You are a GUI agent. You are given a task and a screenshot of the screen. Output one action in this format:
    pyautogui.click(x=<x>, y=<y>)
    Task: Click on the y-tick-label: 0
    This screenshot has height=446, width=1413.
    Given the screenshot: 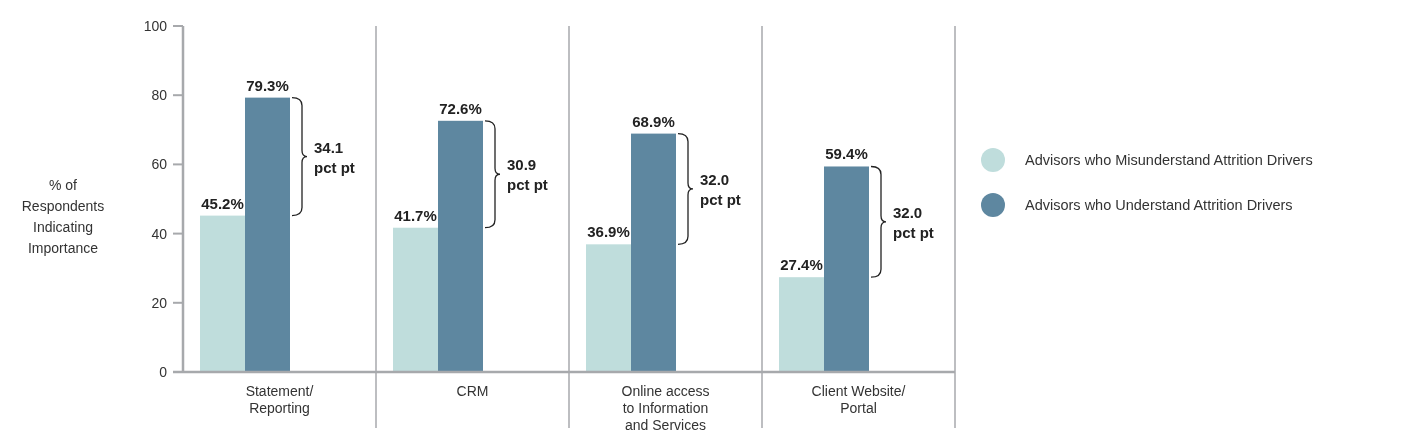 What is the action you would take?
    pyautogui.click(x=163, y=372)
    